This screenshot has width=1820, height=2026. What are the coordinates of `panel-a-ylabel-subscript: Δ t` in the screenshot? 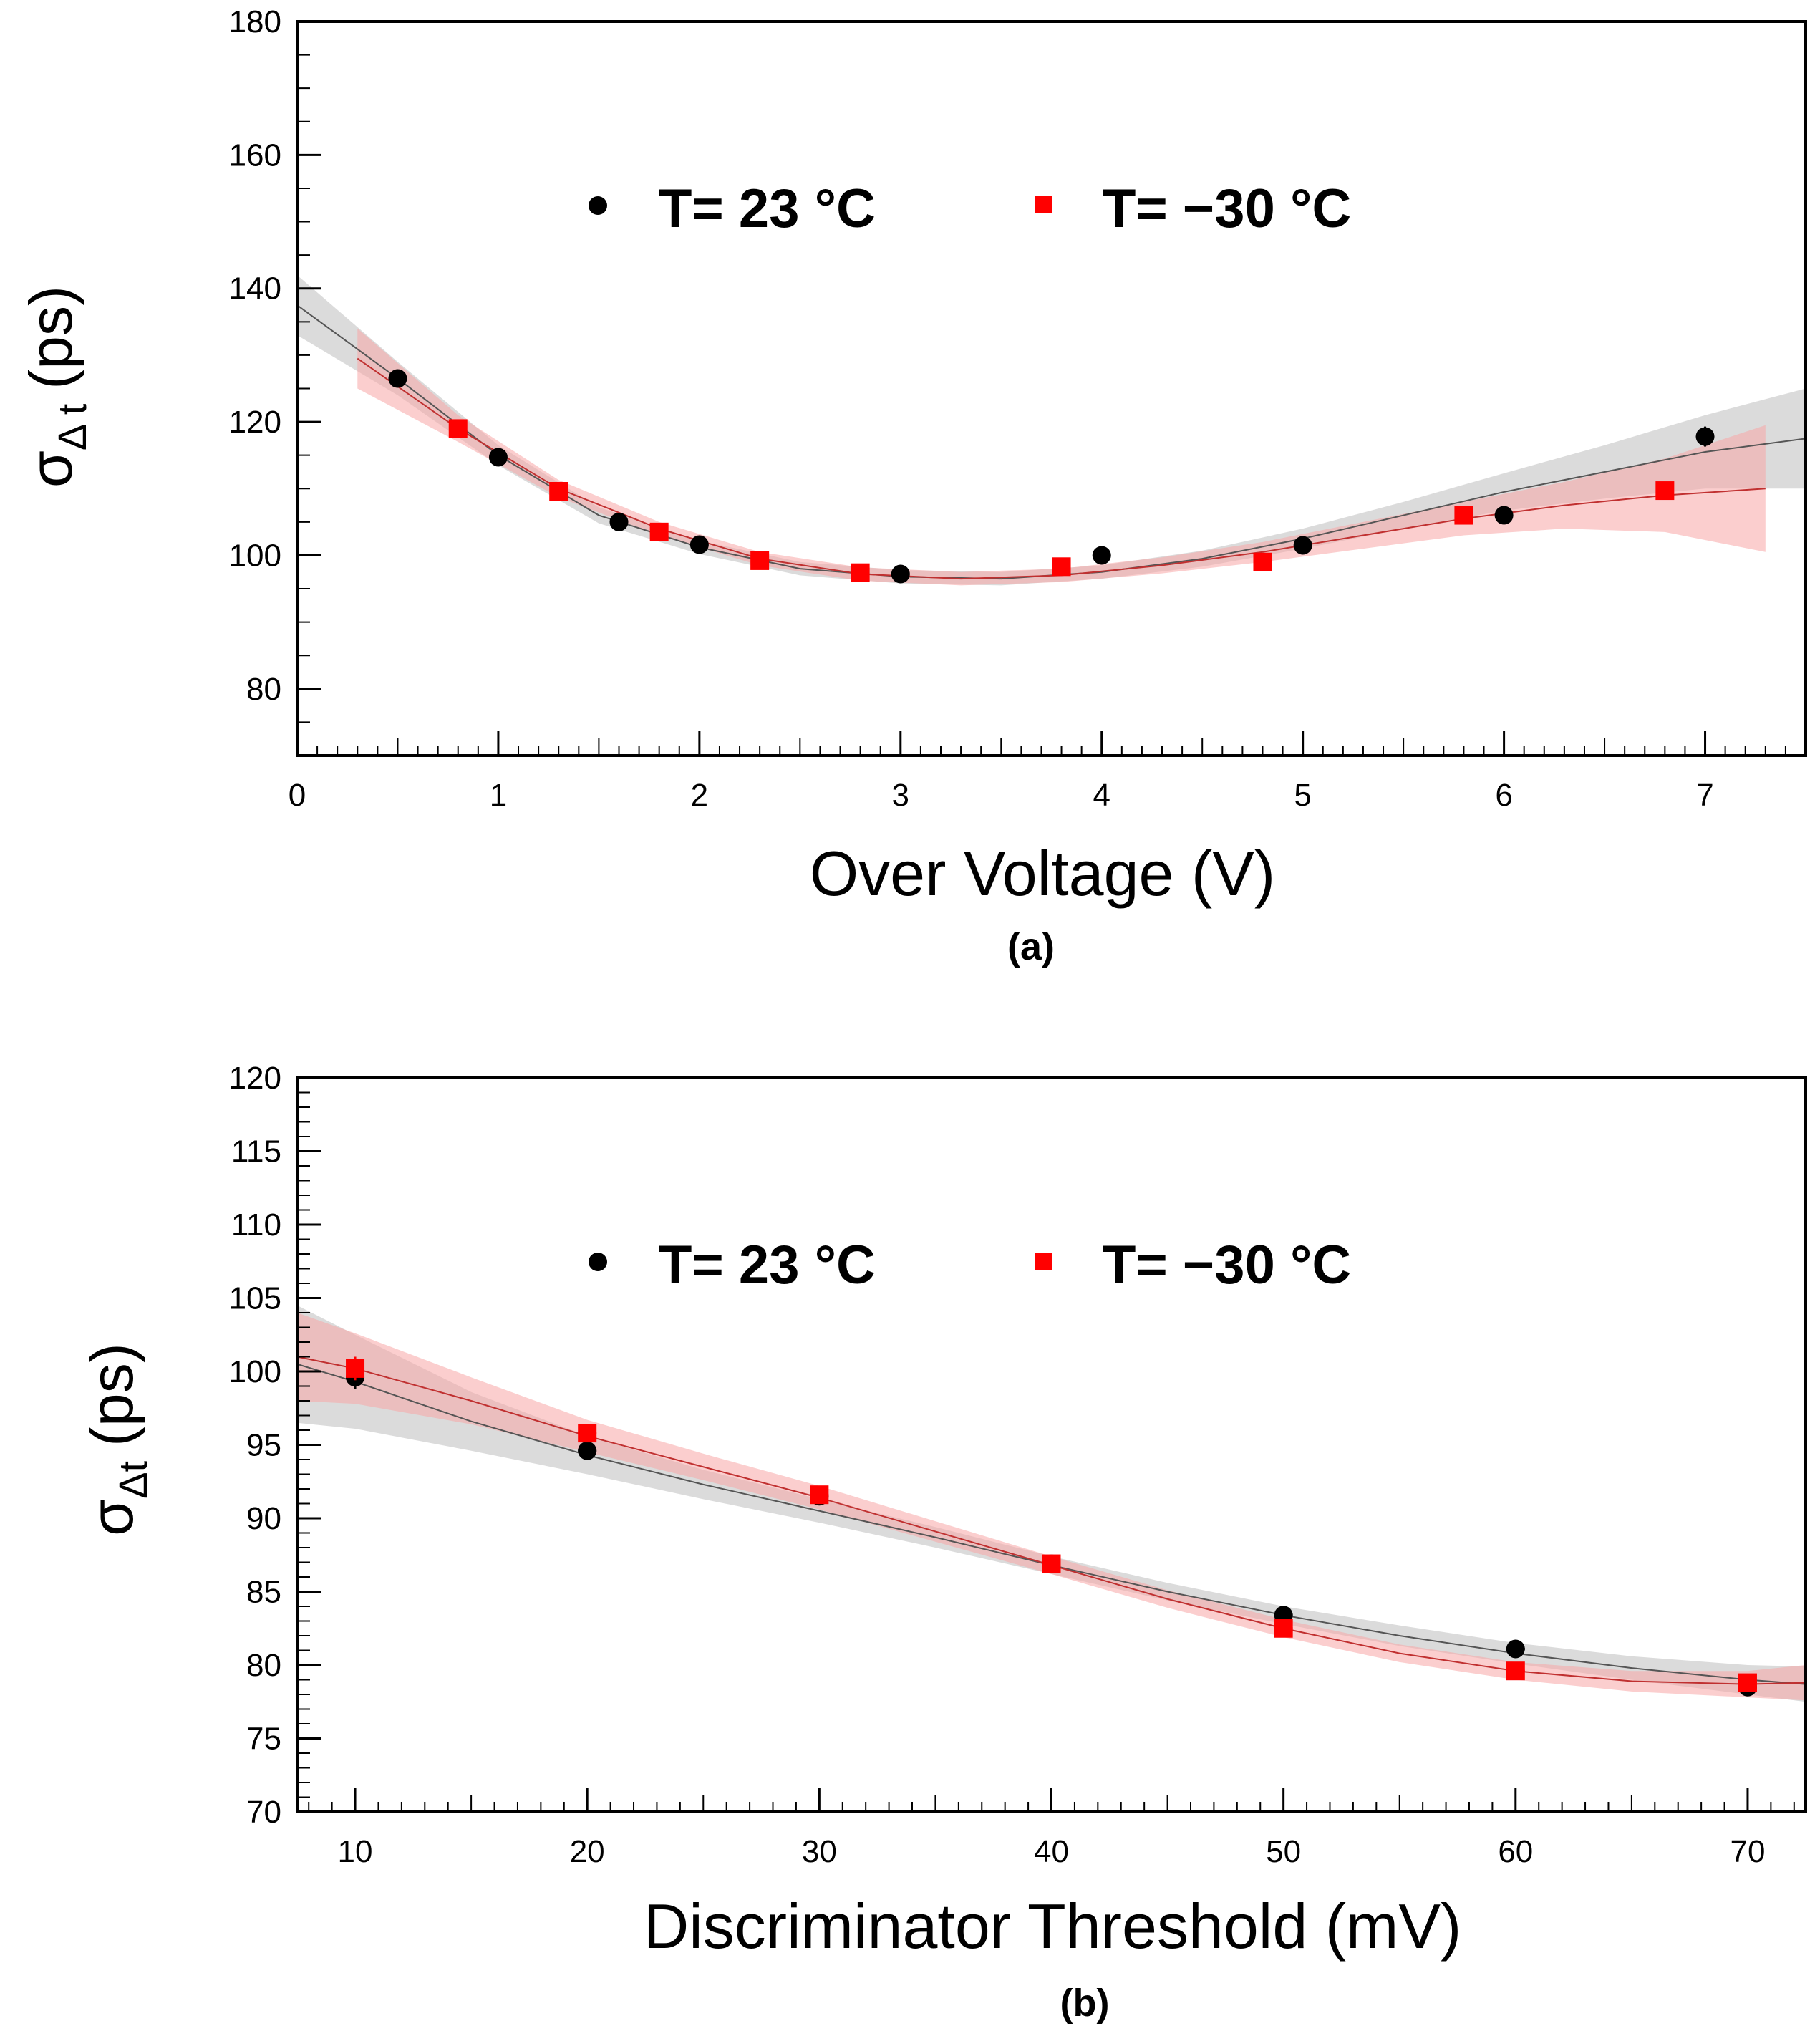 It's located at (72, 426).